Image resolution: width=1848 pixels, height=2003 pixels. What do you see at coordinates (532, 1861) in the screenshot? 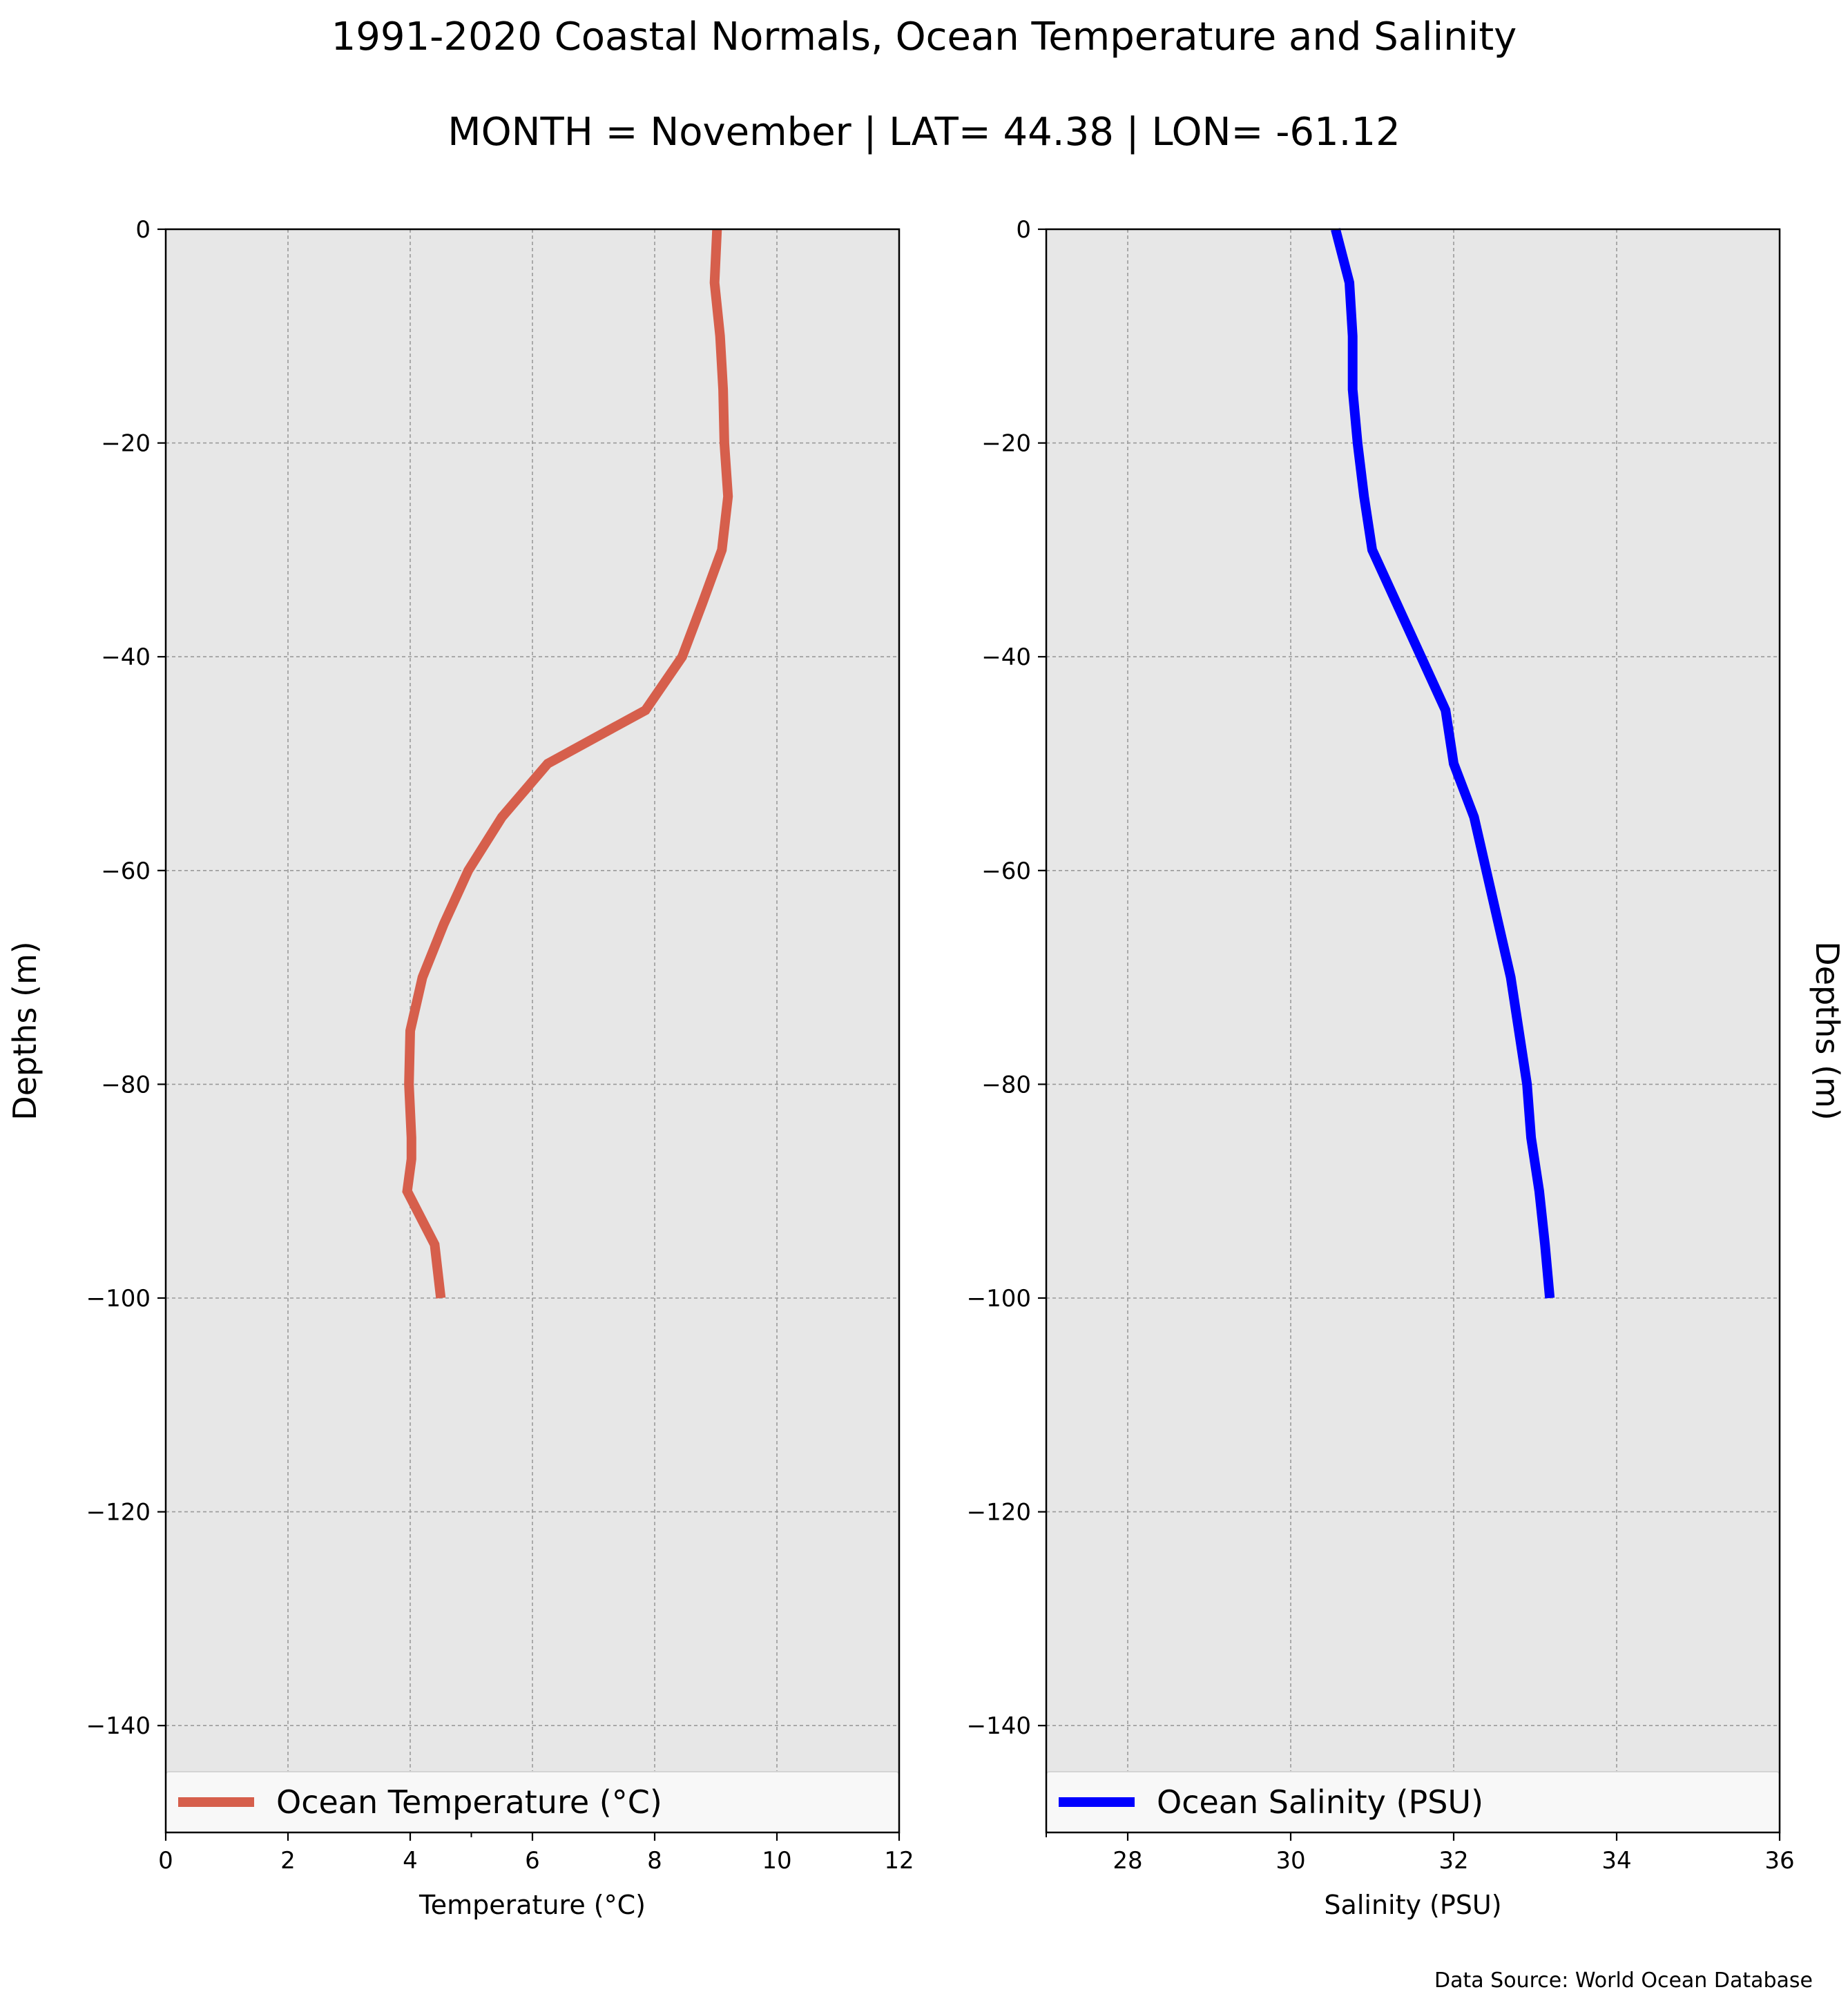
I see `x-tick-label: 6` at bounding box center [532, 1861].